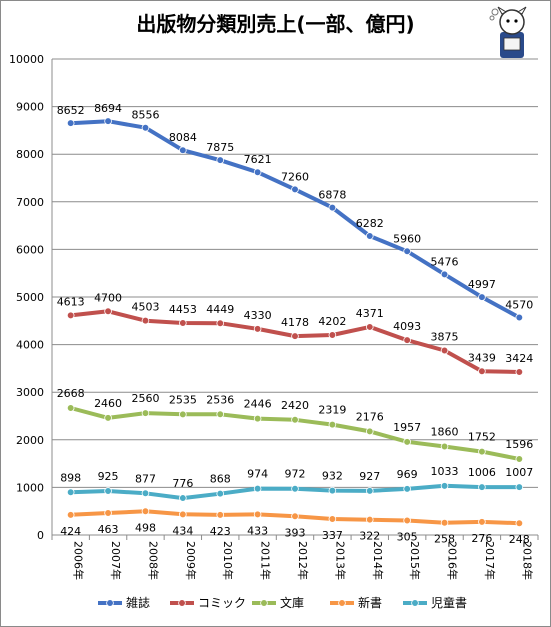 This screenshot has width=551, height=627. Describe the element at coordinates (332, 535) in the screenshot. I see `data-label: 337` at that location.